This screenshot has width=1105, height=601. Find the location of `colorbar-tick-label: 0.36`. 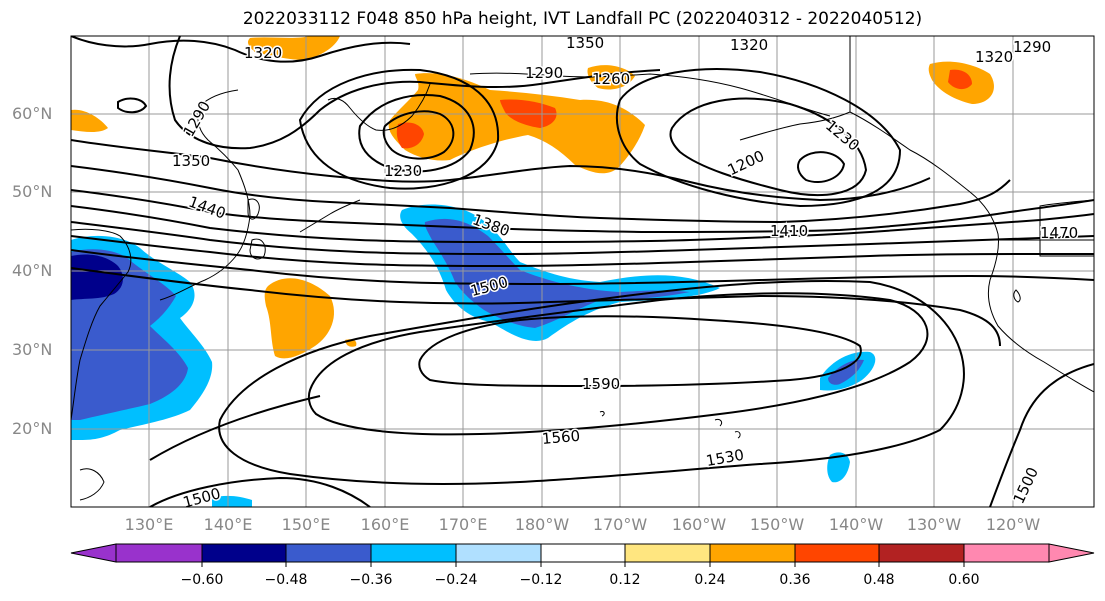

colorbar-tick-label: 0.36 is located at coordinates (795, 580).